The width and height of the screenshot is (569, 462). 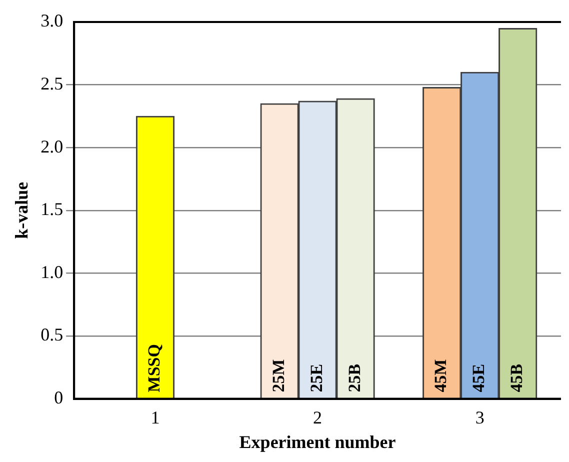 What do you see at coordinates (52, 20) in the screenshot?
I see `y-tick-label: 3.0` at bounding box center [52, 20].